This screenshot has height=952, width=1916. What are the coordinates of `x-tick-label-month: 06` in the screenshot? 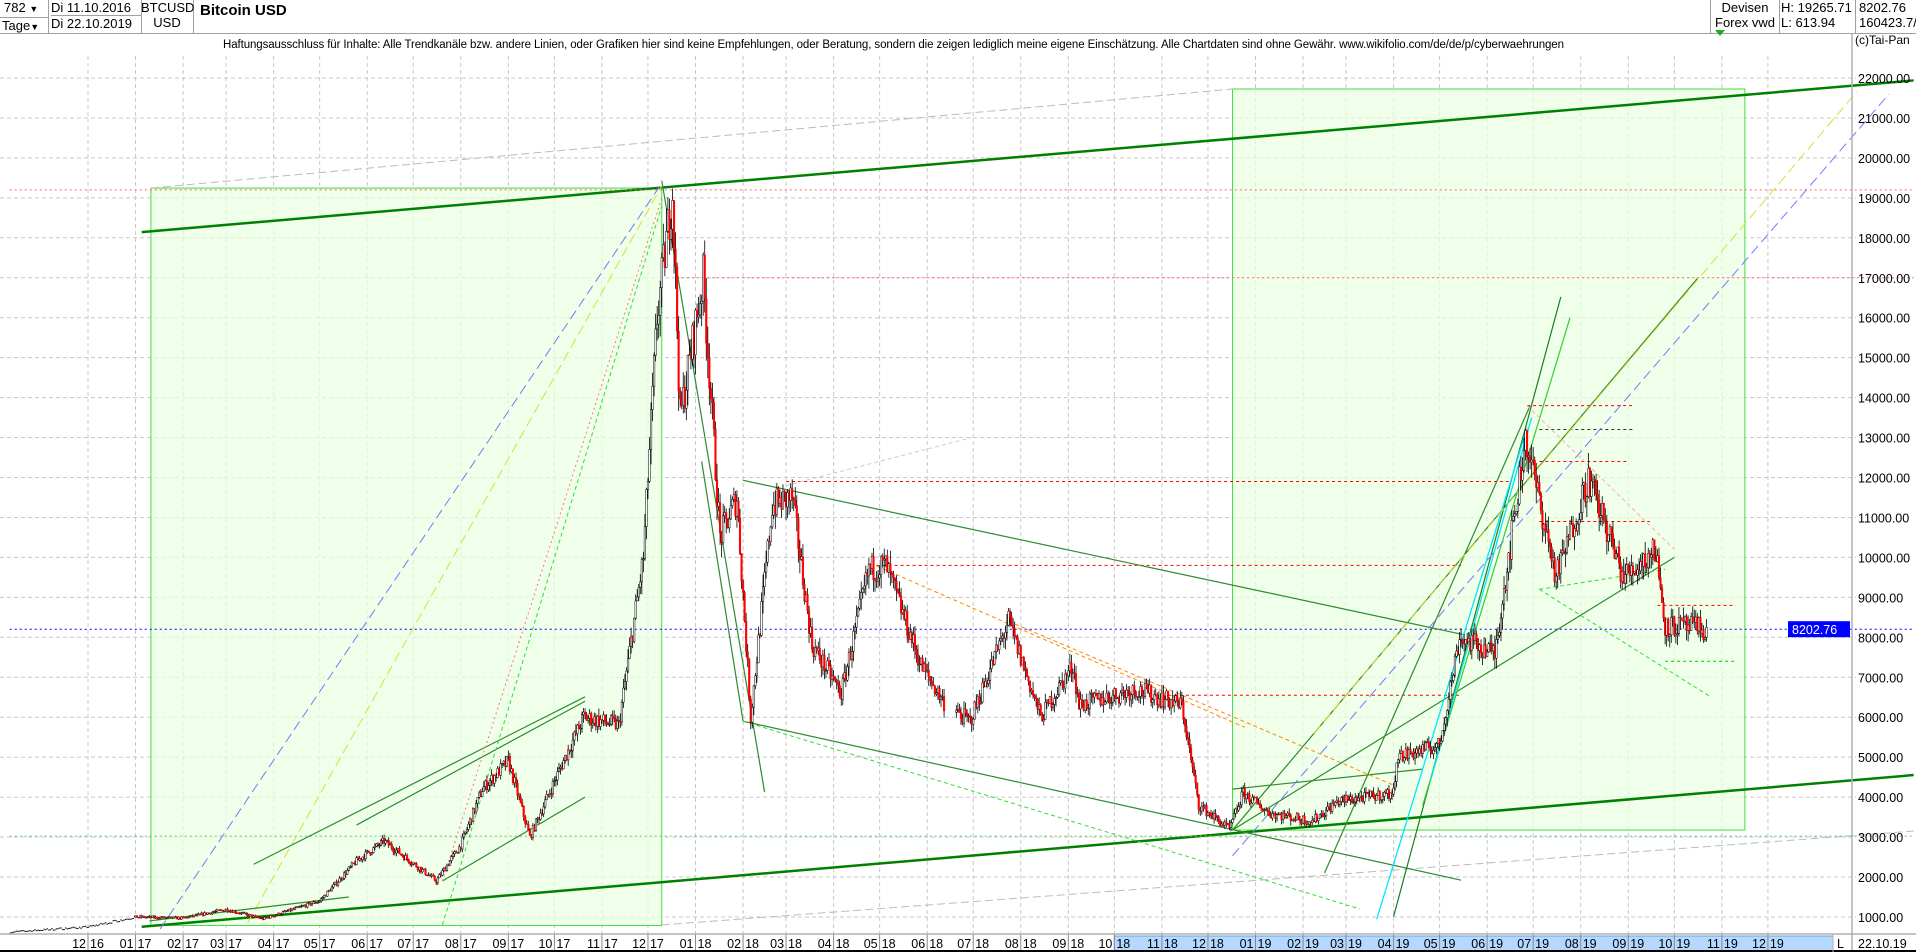 It's located at (1478, 944).